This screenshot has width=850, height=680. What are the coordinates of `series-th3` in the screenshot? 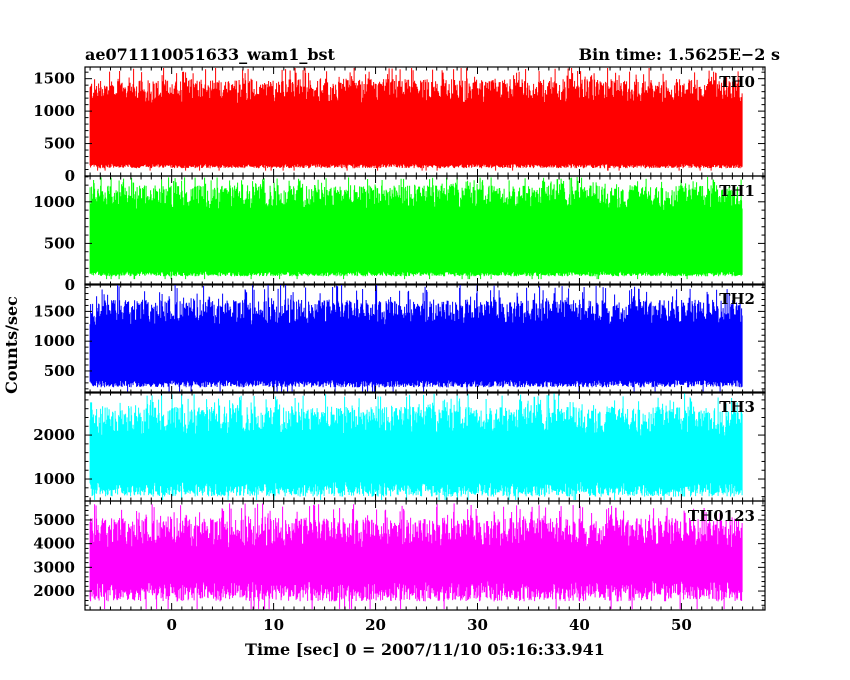 It's located at (416, 446).